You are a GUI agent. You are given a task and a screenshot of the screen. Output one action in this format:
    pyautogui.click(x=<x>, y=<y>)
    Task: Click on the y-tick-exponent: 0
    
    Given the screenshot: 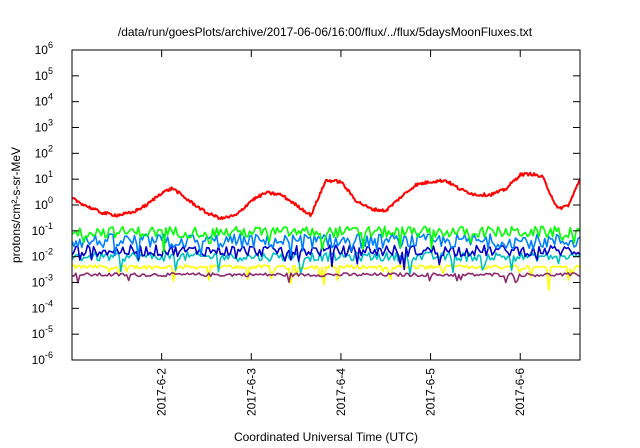 What is the action you would take?
    pyautogui.click(x=50, y=200)
    